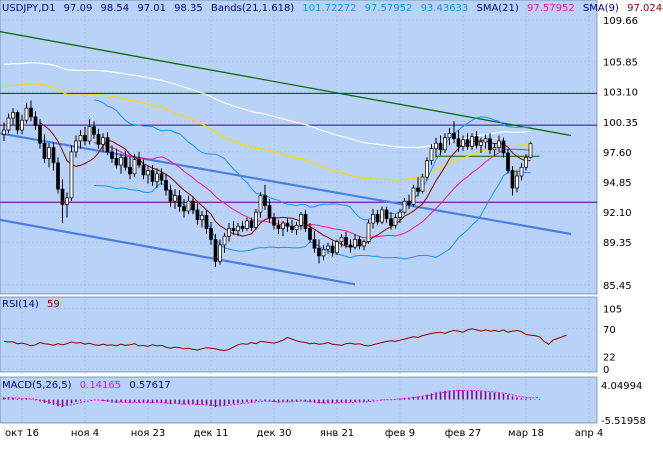 The image size is (663, 451). What do you see at coordinates (620, 123) in the screenshot?
I see `price-tick-label: 100.35` at bounding box center [620, 123].